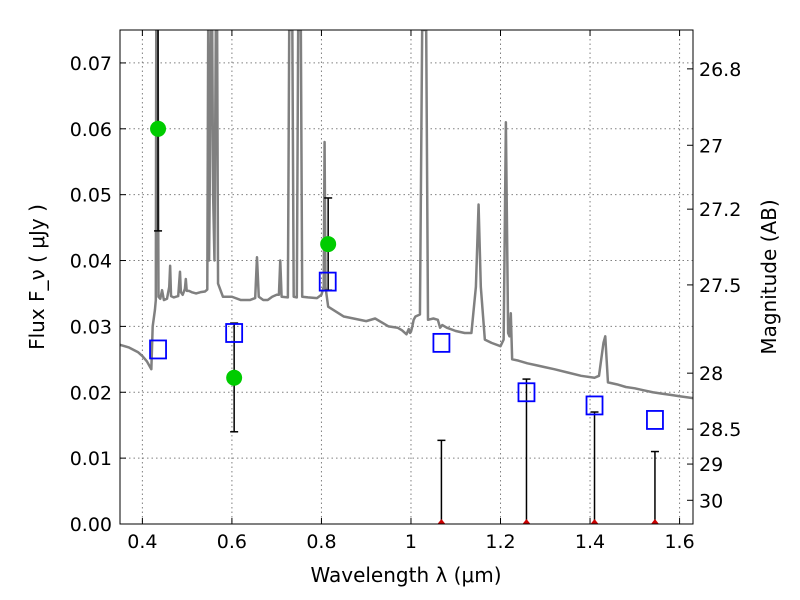 The image size is (800, 600). What do you see at coordinates (711, 465) in the screenshot?
I see `right-tick-label: 29` at bounding box center [711, 465].